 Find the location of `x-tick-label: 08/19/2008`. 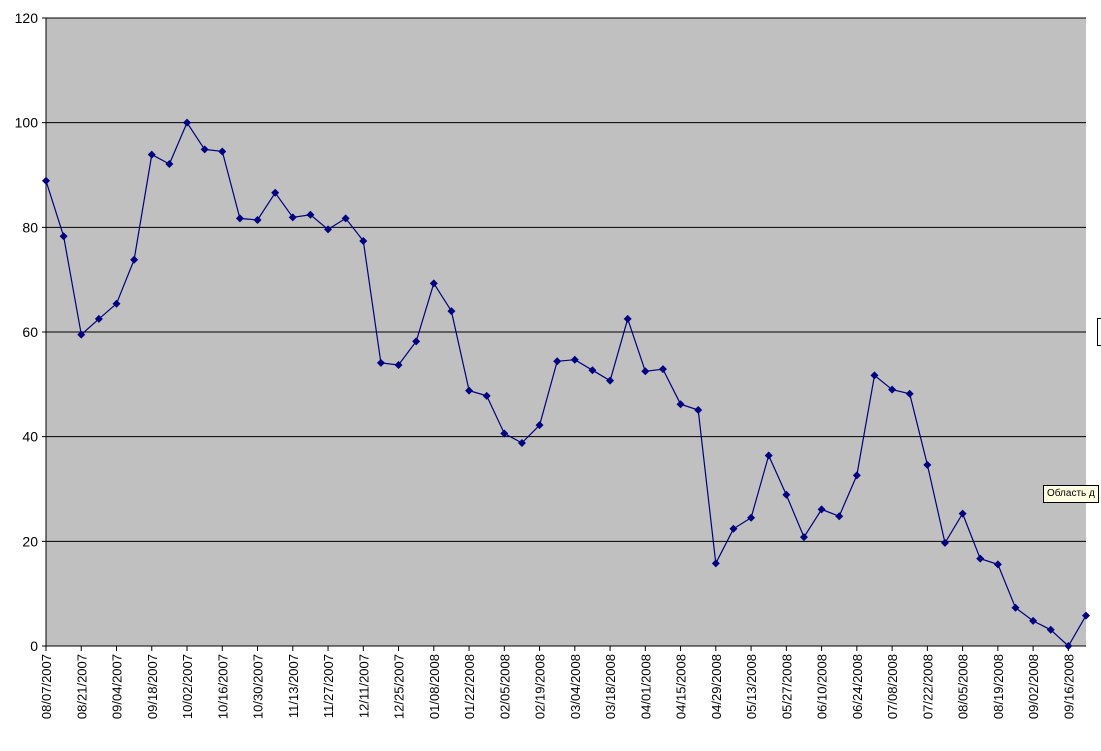

x-tick-label: 08/19/2008 is located at coordinates (998, 686).